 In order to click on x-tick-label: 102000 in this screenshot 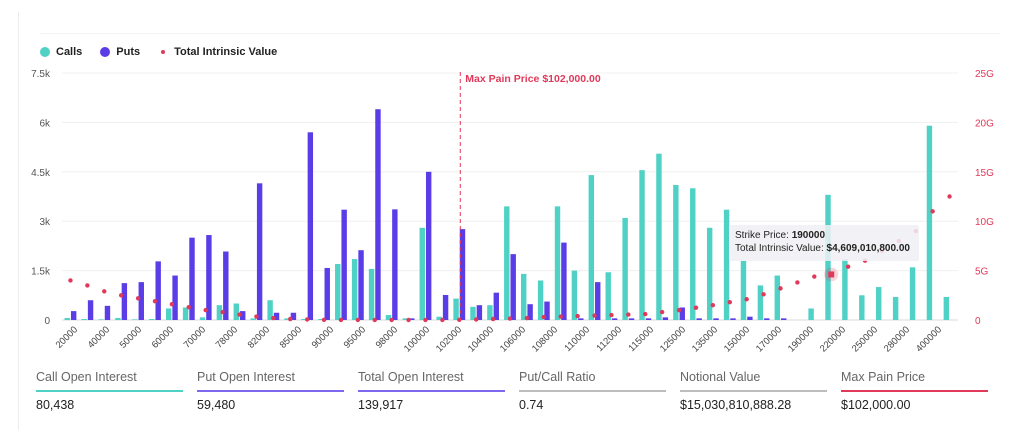, I will do `click(449, 339)`.